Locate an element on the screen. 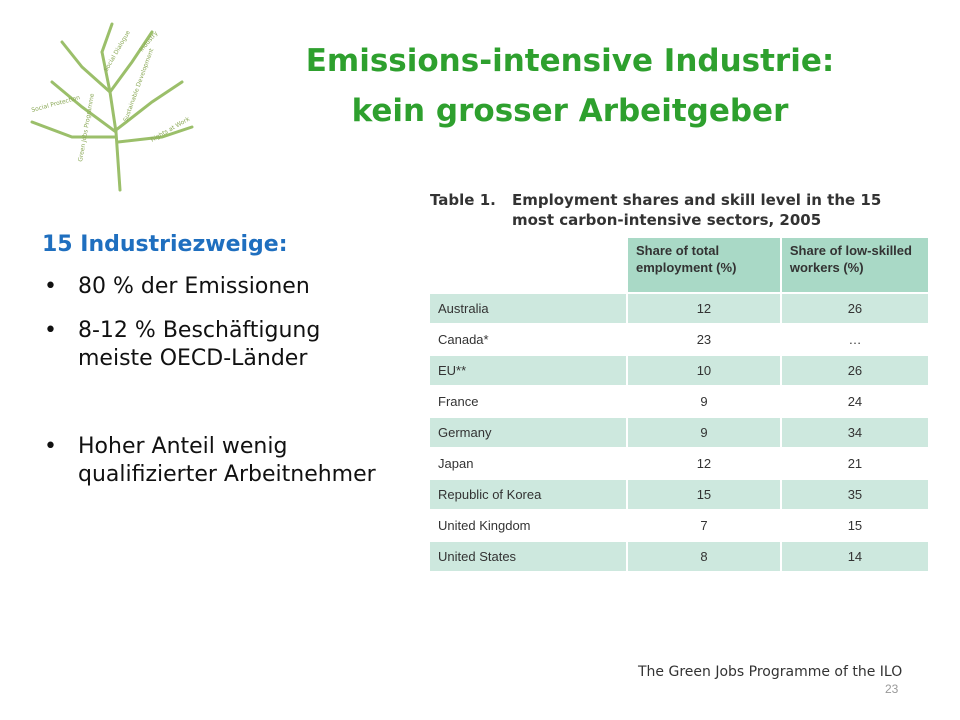 The width and height of the screenshot is (960, 720). bullet-text: 8-12 % Beschäftigung meiste OECD-Länder is located at coordinates (199, 344).